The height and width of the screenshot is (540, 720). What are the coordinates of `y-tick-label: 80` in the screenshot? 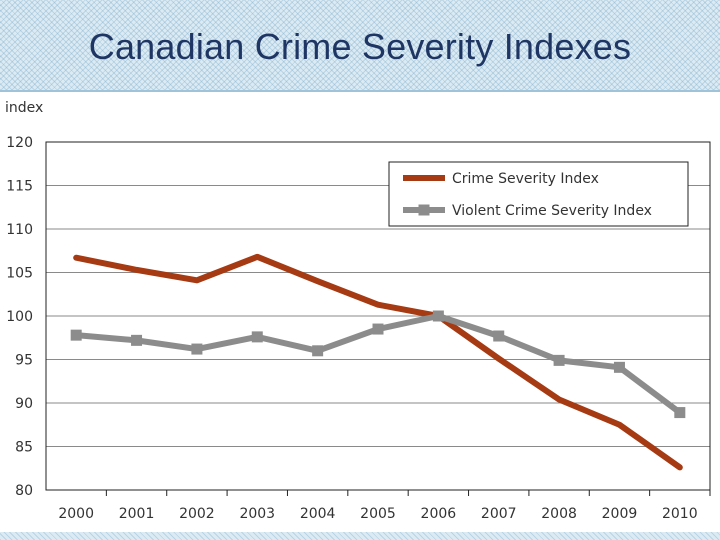 It's located at (24, 491).